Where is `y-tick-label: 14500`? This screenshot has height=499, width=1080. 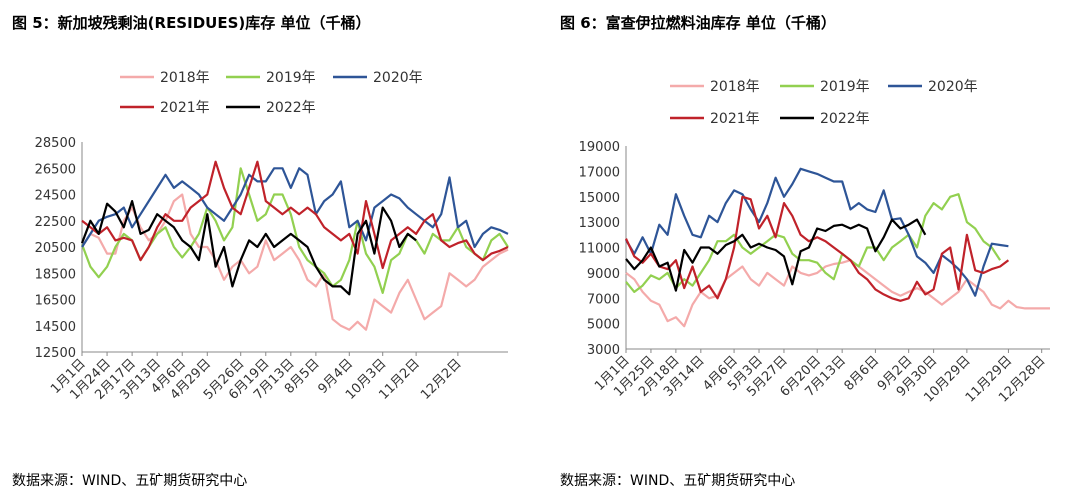 y-tick-label: 14500 is located at coordinates (55, 327).